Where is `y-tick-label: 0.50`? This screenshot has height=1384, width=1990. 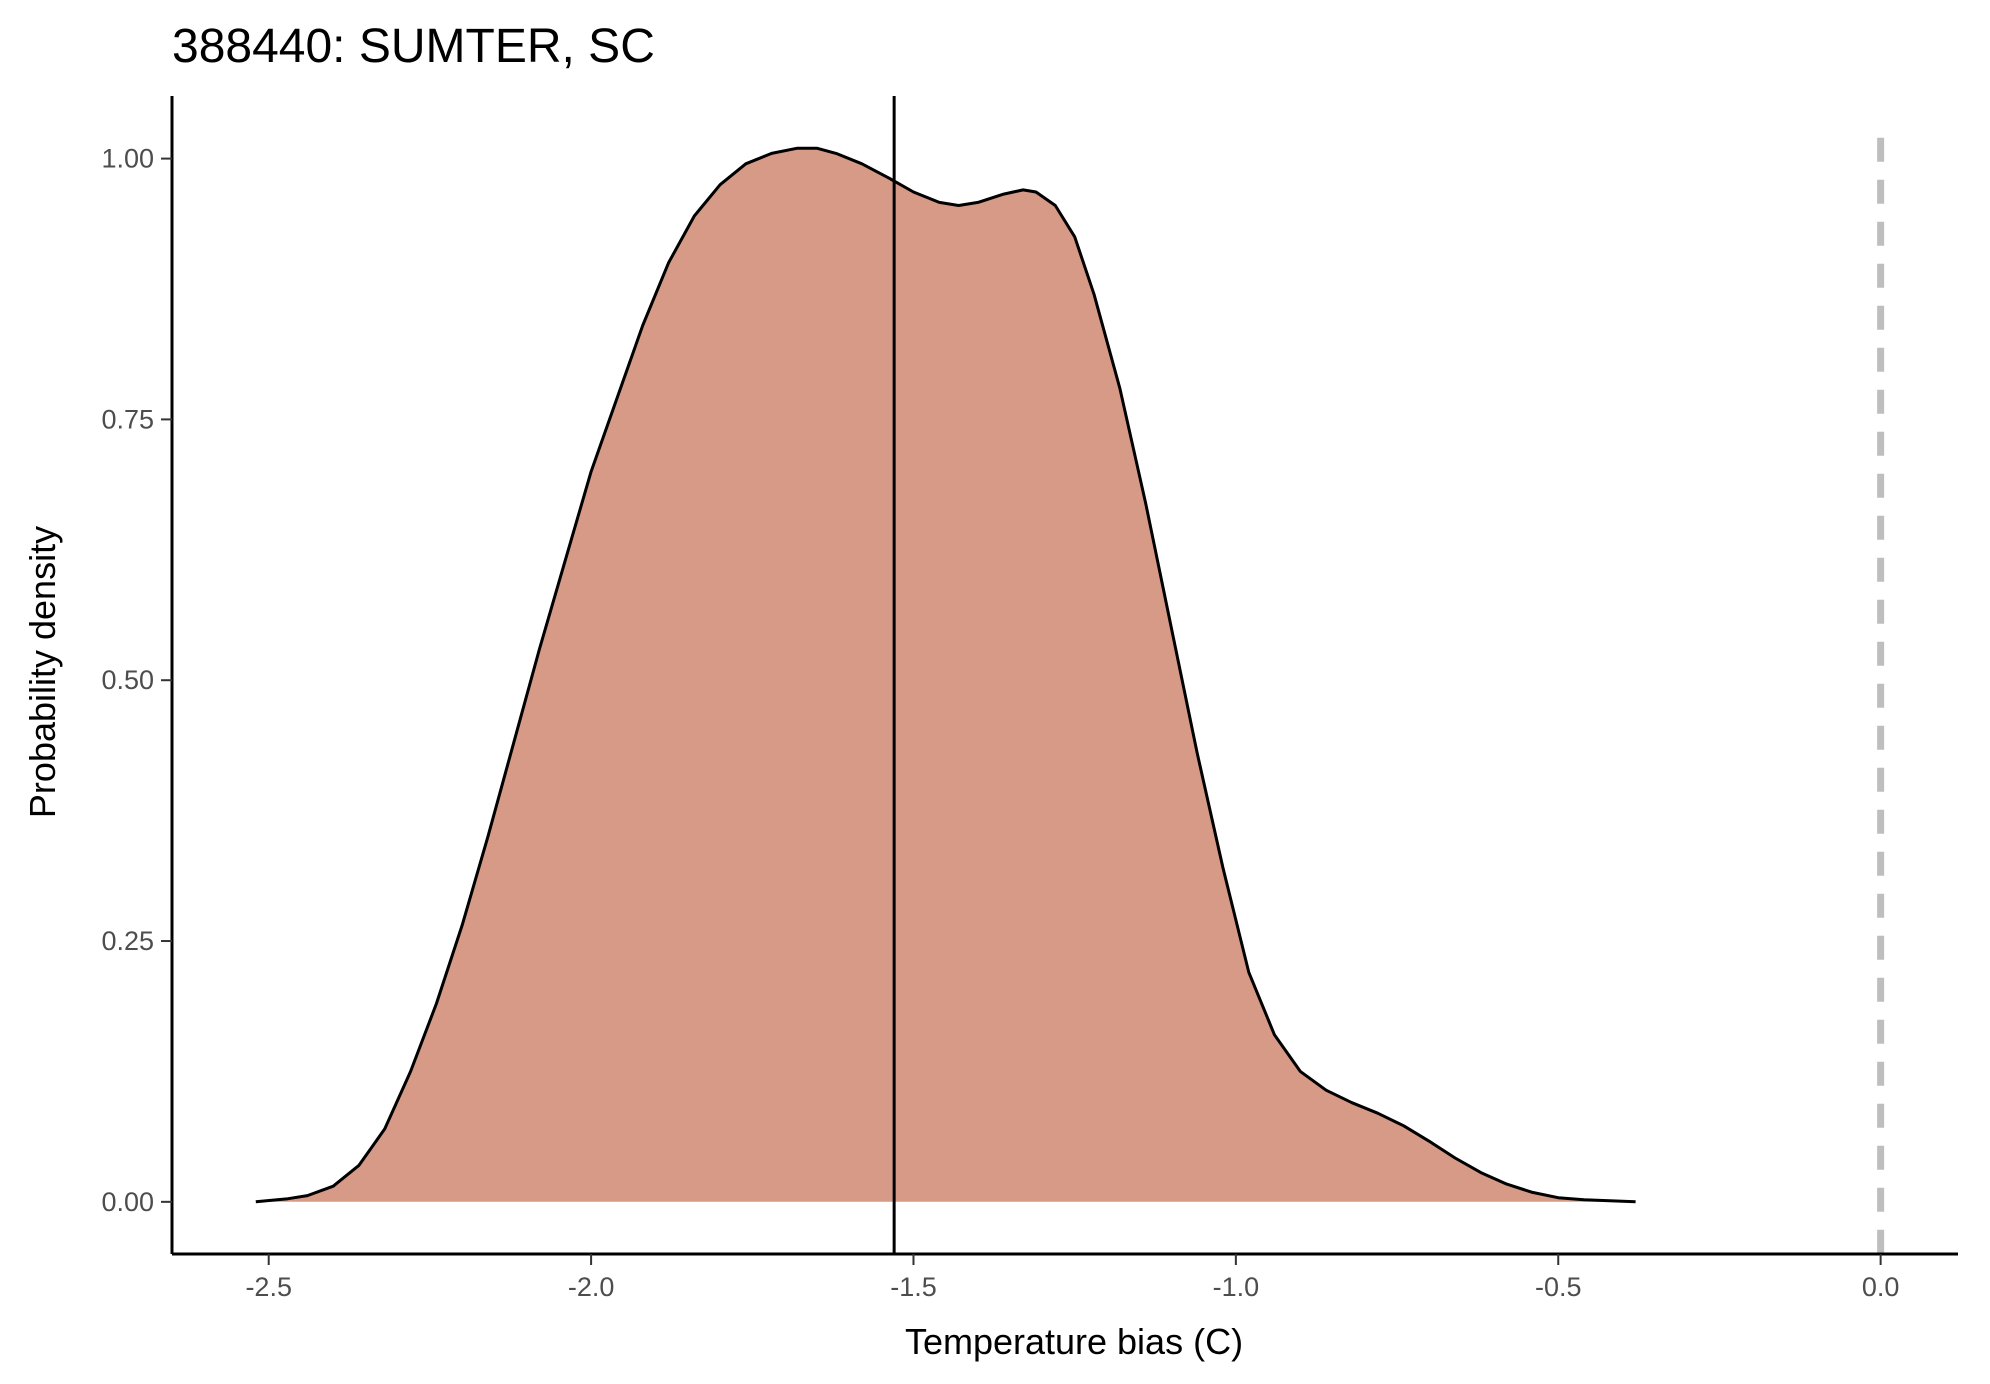
y-tick-label: 0.50 is located at coordinates (127, 680).